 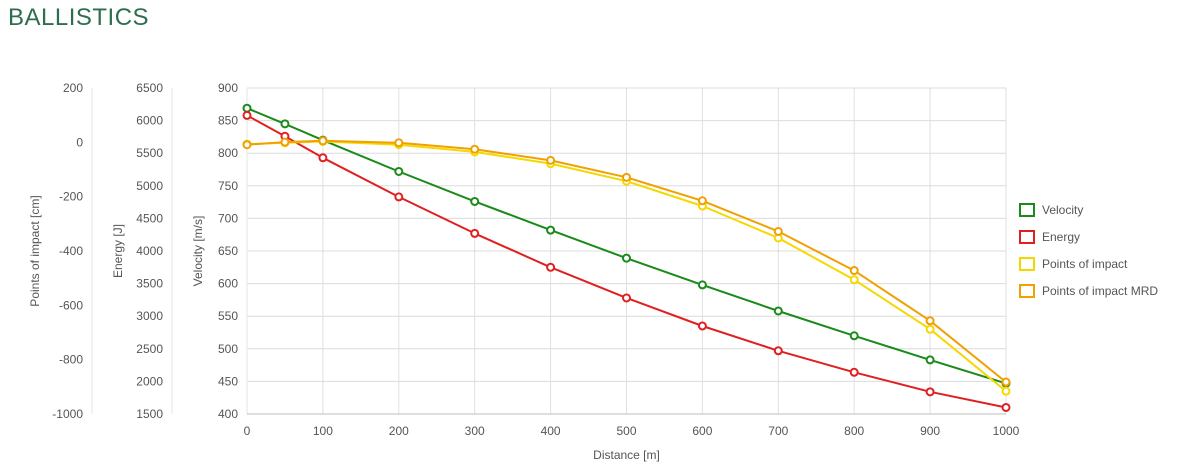 What do you see at coordinates (930, 431) in the screenshot?
I see `x-tick-label: 900` at bounding box center [930, 431].